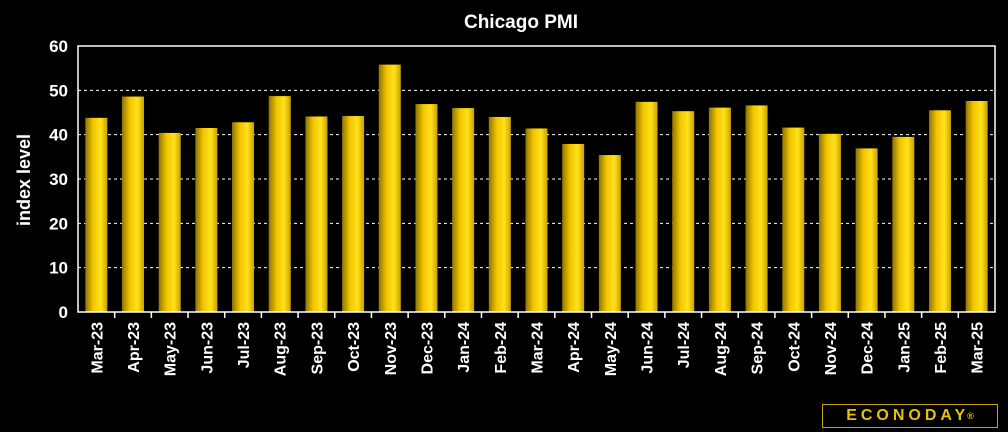 The height and width of the screenshot is (432, 1008). I want to click on y-tick-label: 10, so click(58, 268).